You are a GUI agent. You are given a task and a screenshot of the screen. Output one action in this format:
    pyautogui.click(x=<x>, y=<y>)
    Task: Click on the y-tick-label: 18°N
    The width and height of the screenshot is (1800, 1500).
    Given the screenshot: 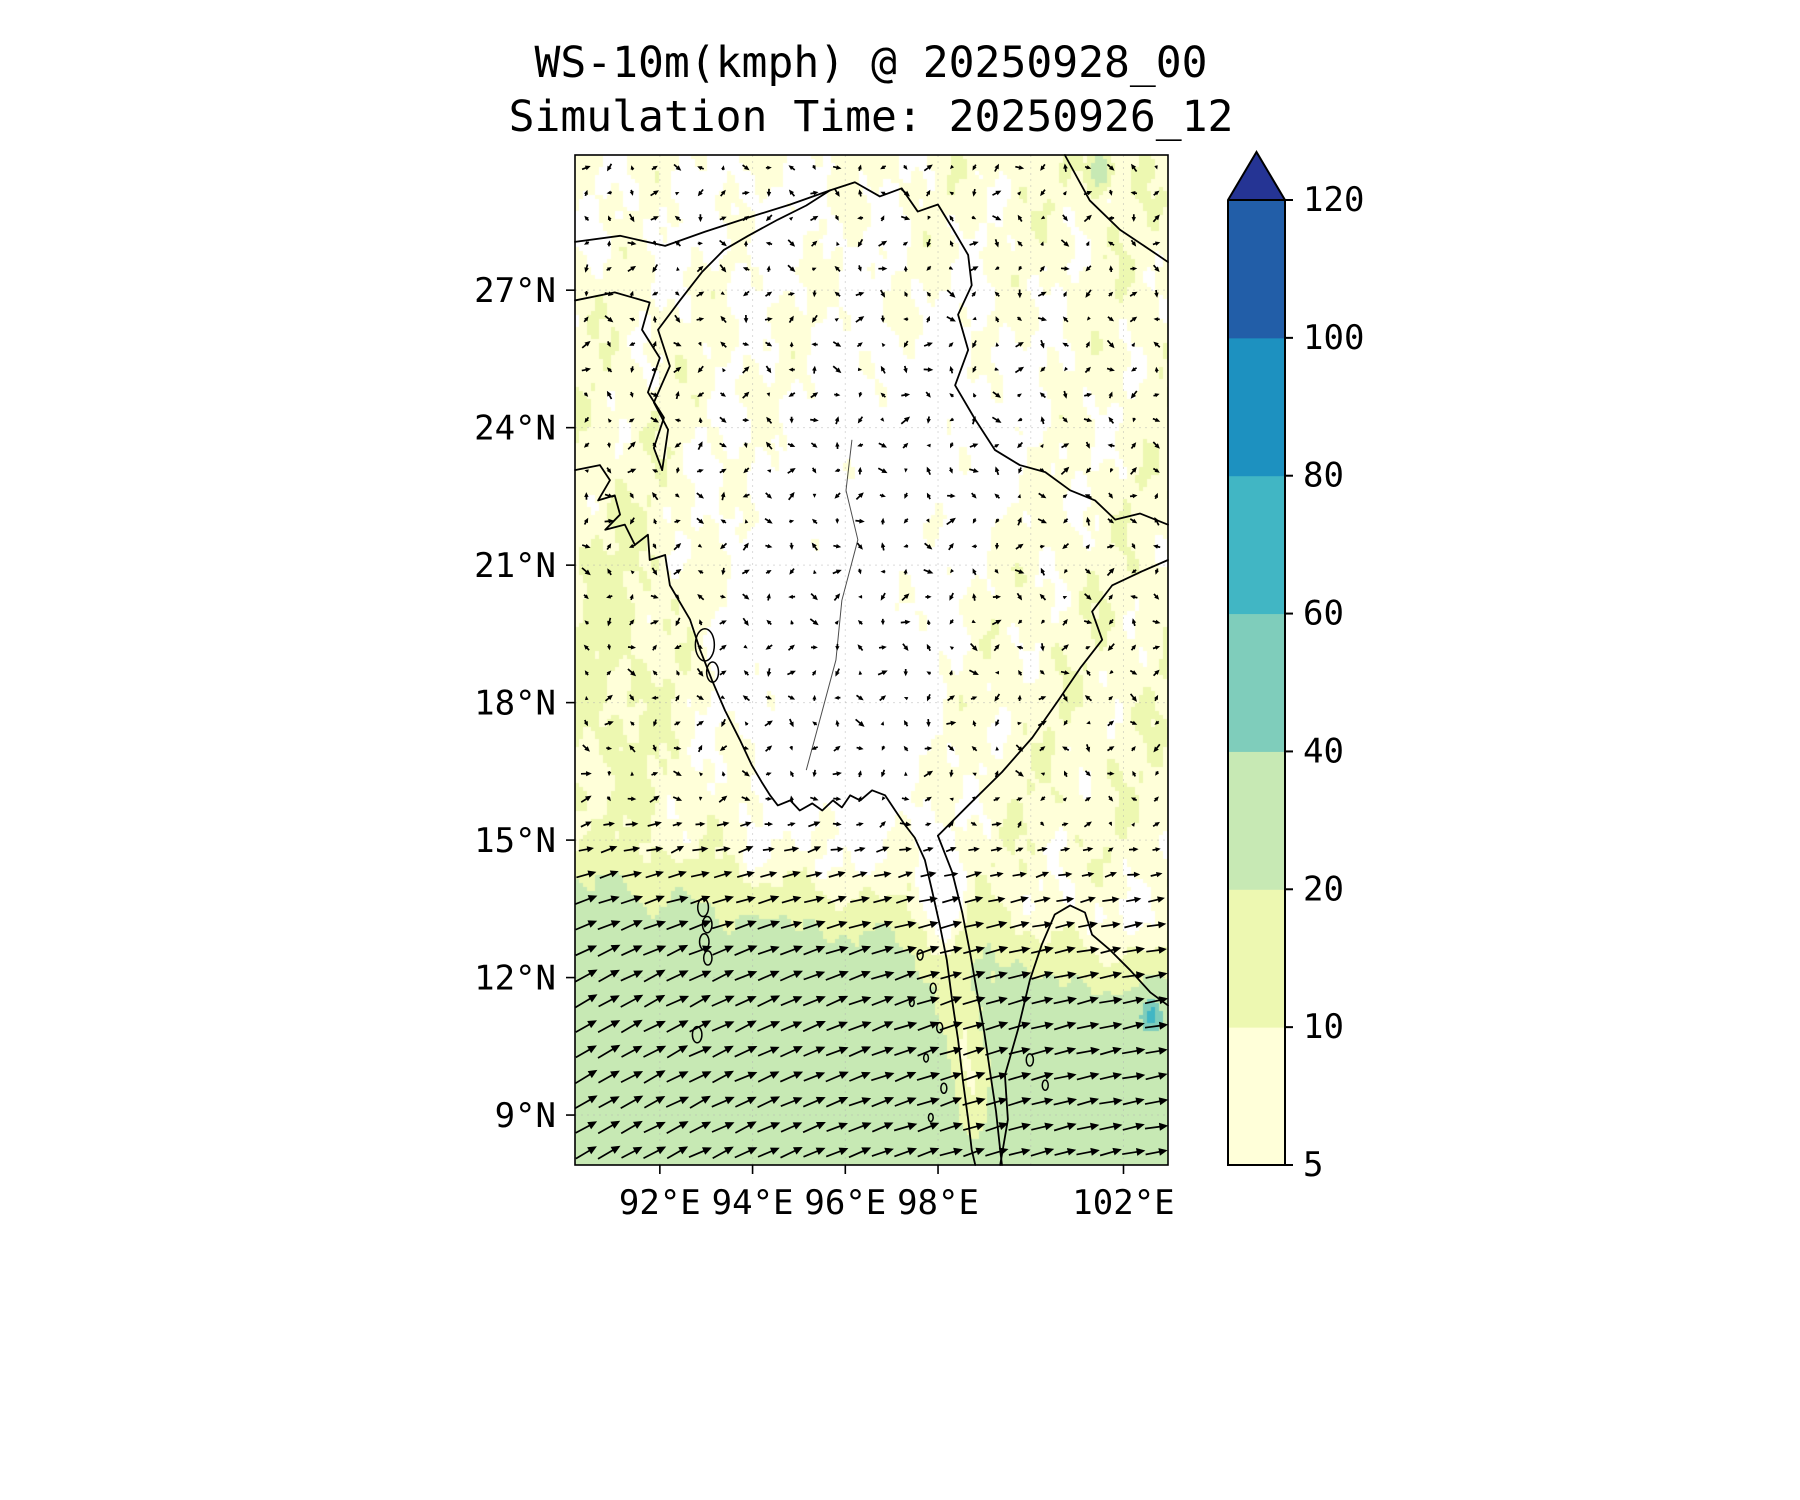 What is the action you would take?
    pyautogui.click(x=515, y=704)
    